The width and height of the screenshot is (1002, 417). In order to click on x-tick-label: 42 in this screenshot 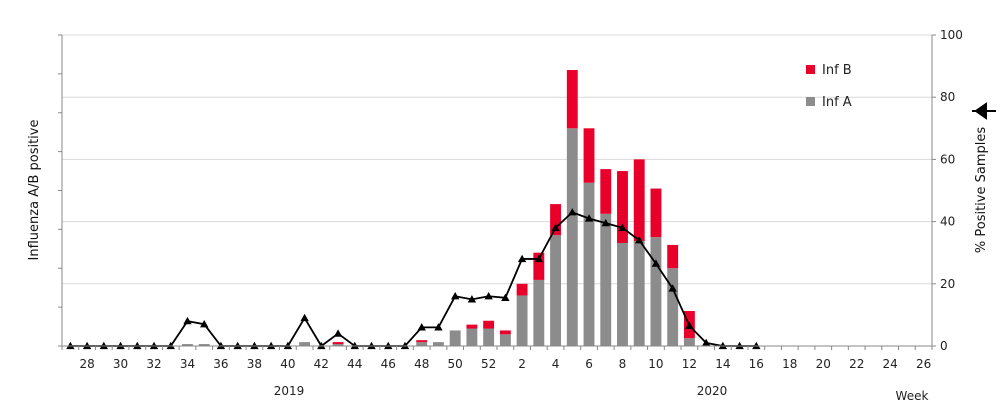, I will do `click(321, 364)`.